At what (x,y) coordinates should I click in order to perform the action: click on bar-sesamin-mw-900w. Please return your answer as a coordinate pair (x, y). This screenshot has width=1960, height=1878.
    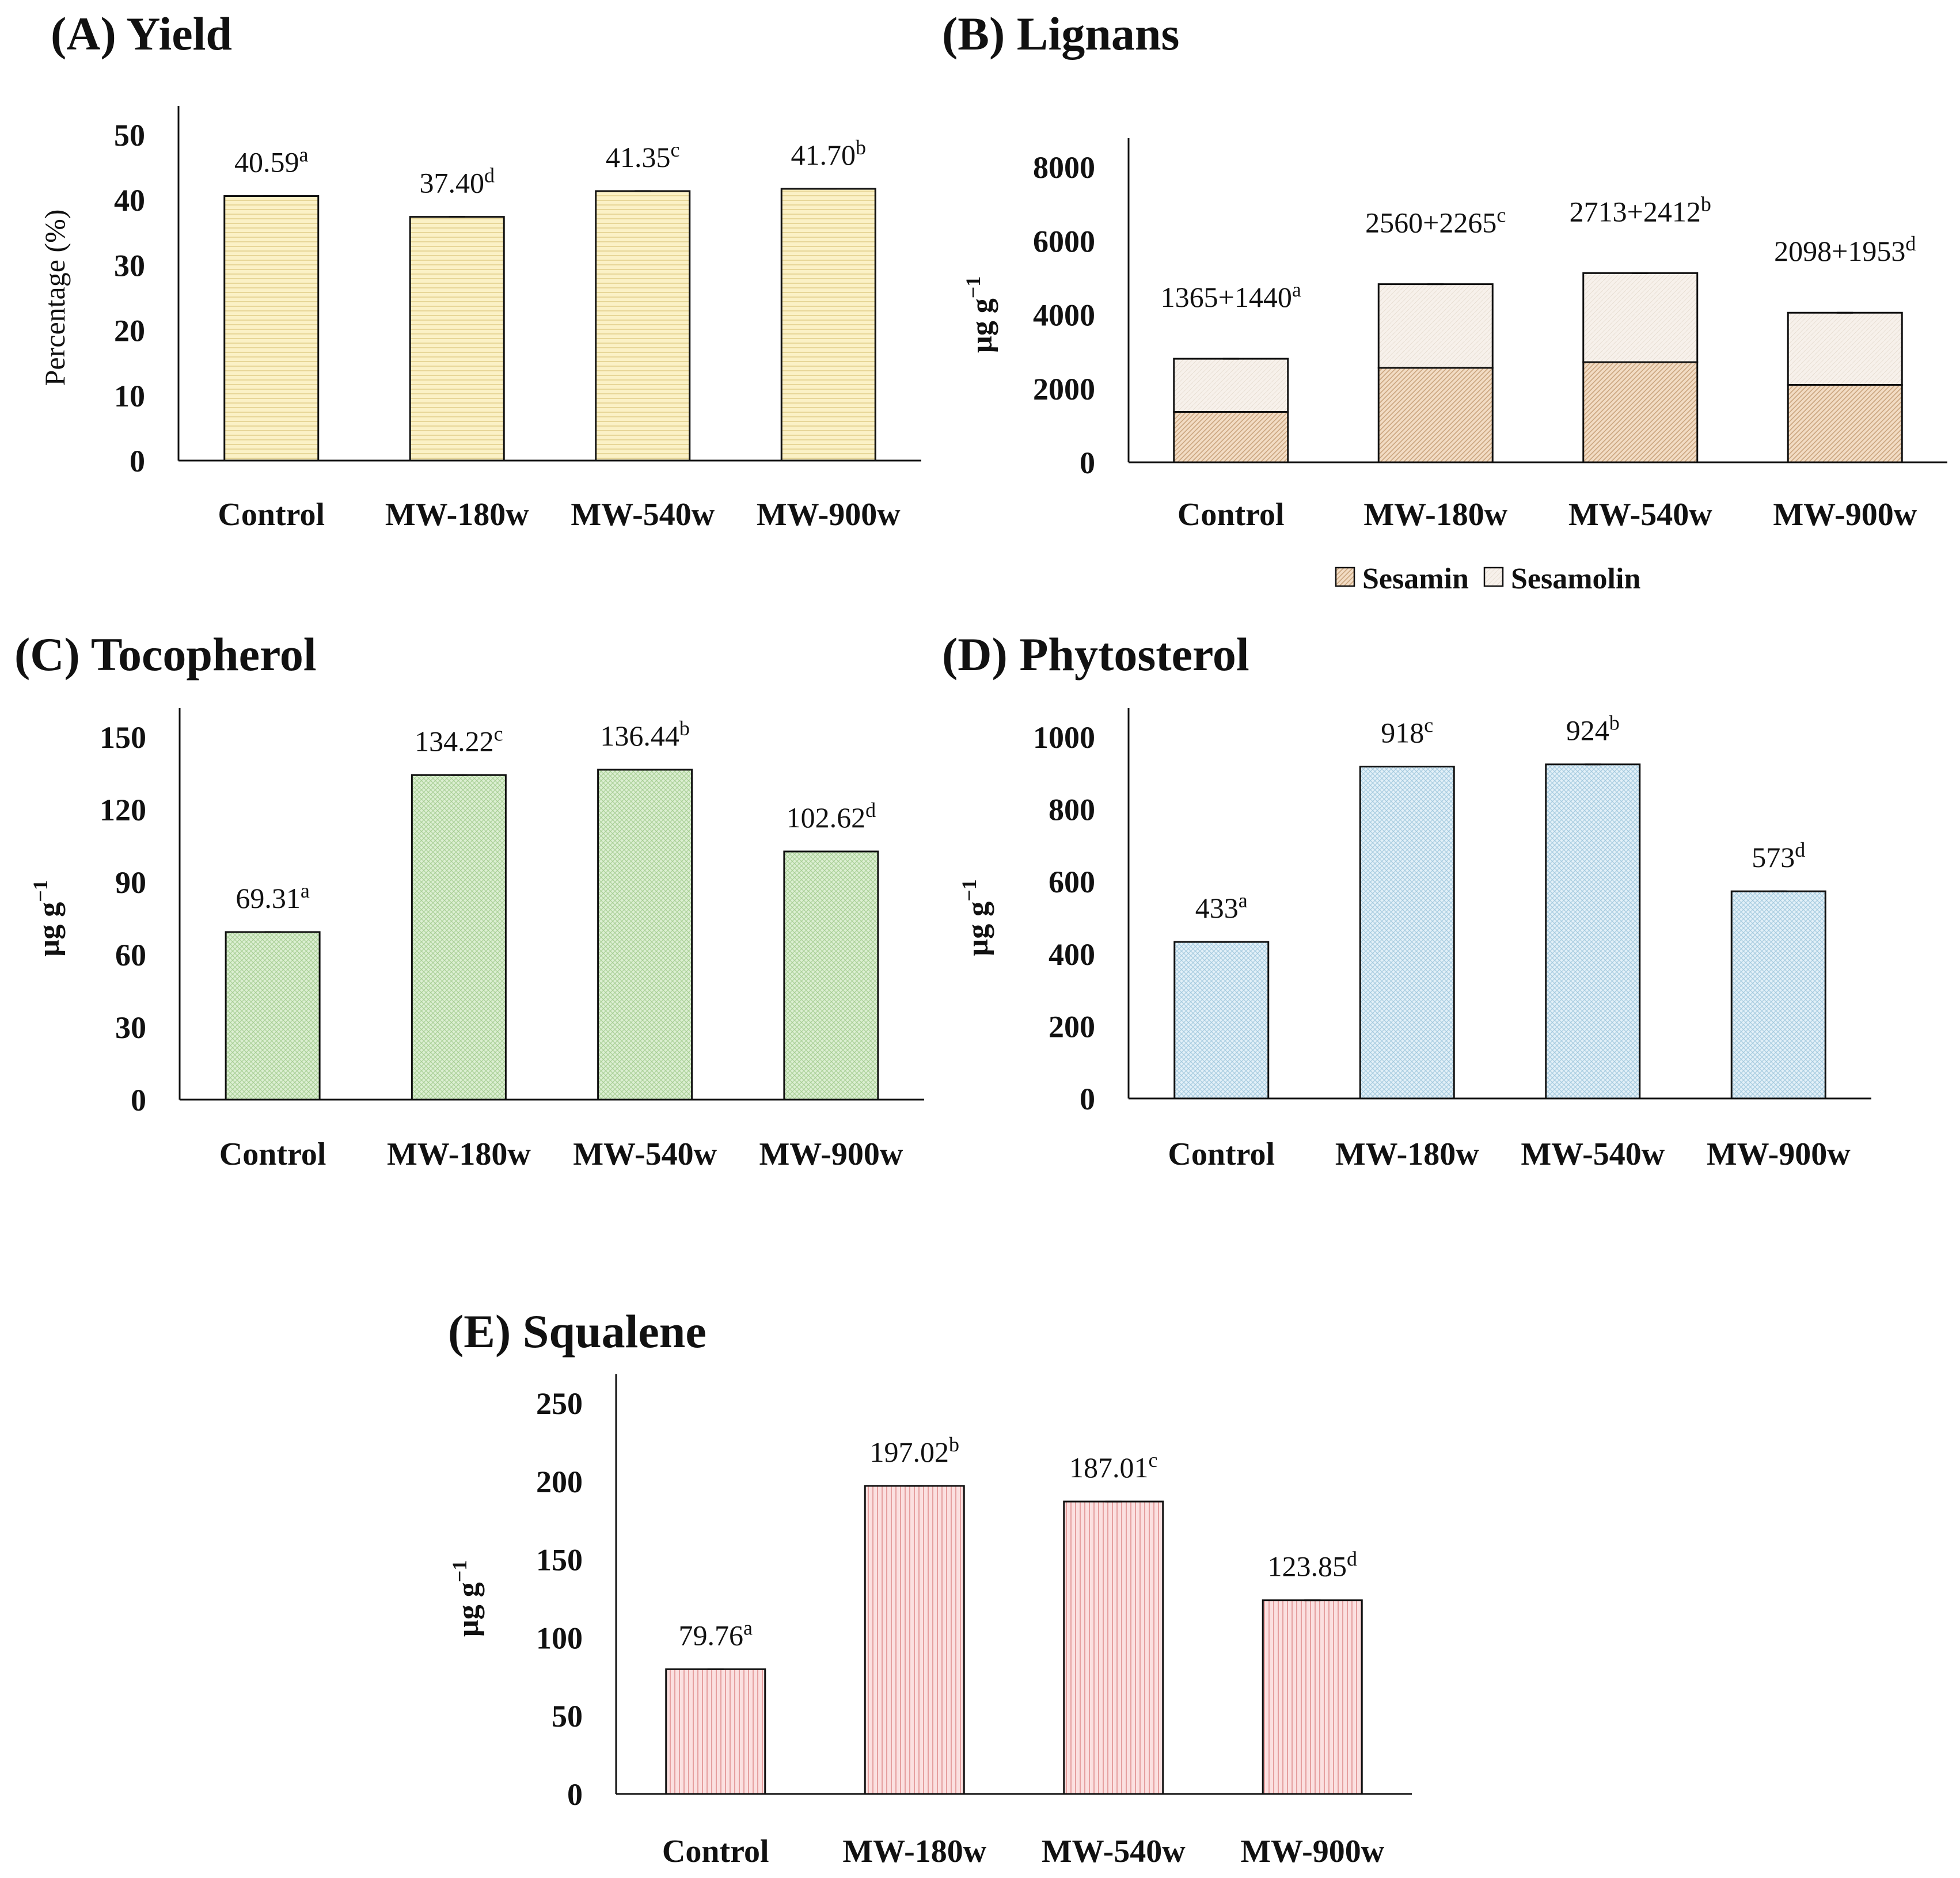
    Looking at the image, I should click on (1845, 423).